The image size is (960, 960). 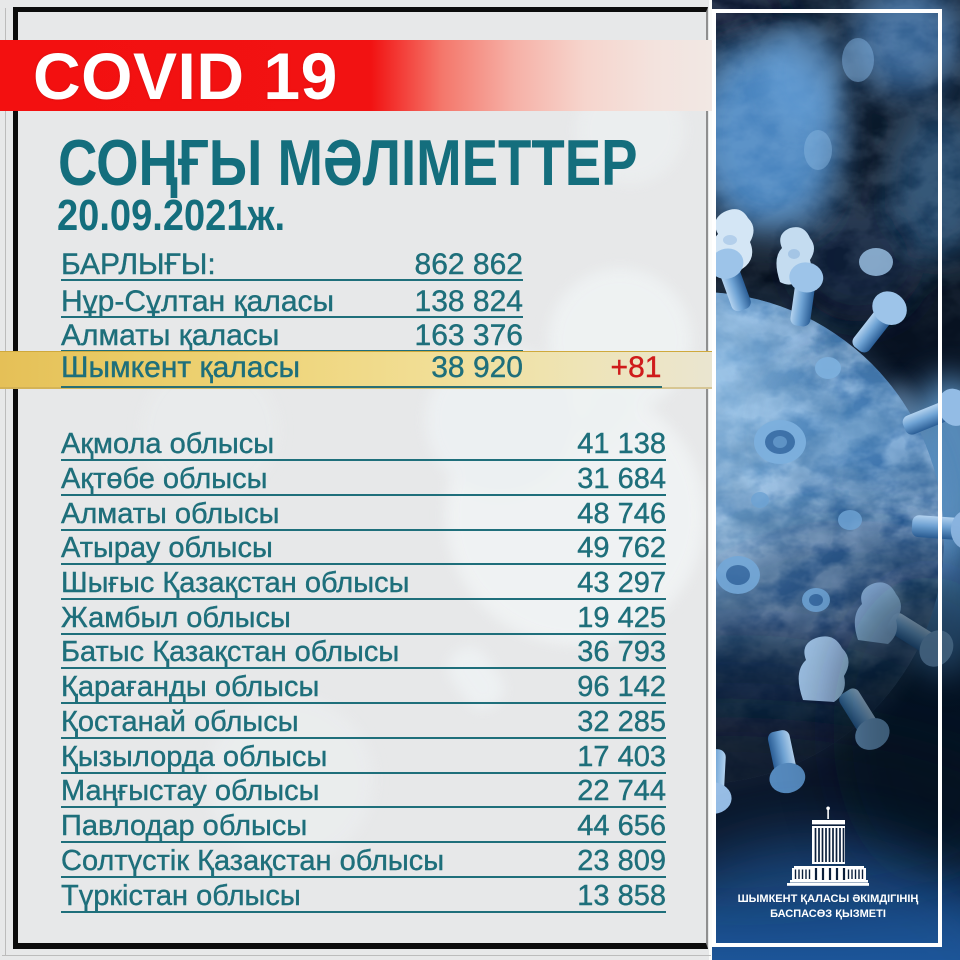 What do you see at coordinates (828, 914) in the screenshot?
I see `svg-text: БАСПАСӨЗ ҚЫЗМЕТІ` at bounding box center [828, 914].